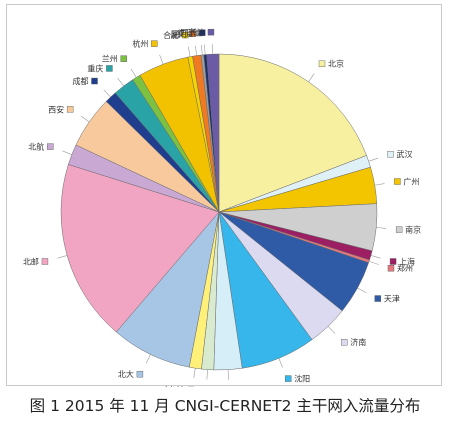  Describe the element at coordinates (392, 299) in the screenshot. I see `slice-label-text-6: 天津` at that location.